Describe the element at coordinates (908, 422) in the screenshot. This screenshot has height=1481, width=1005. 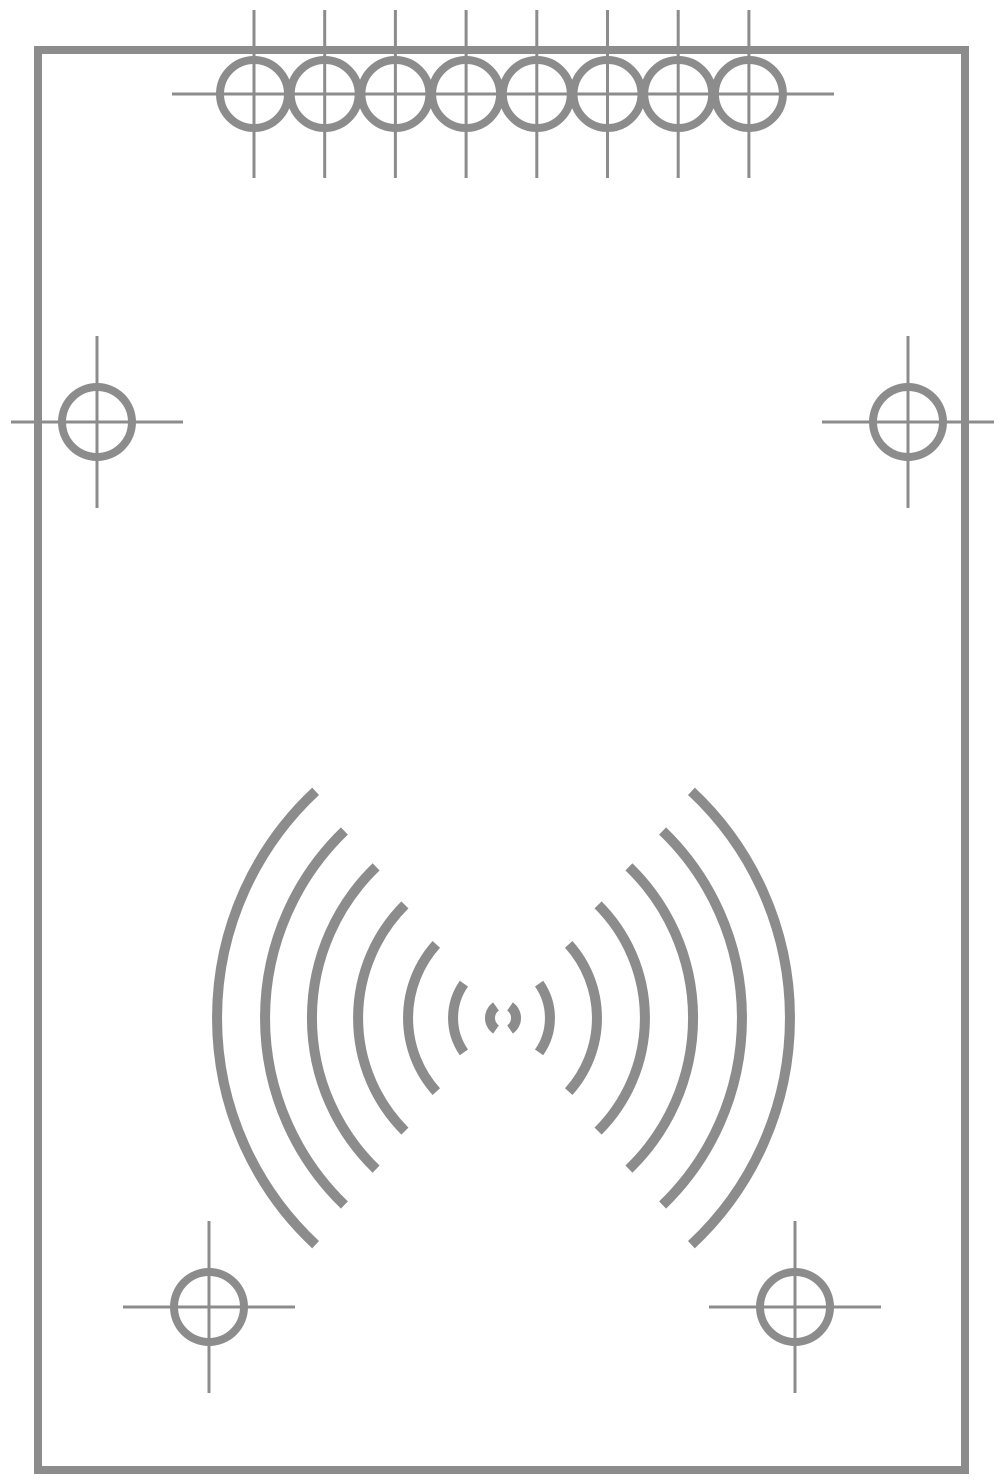
I see `mounting-hole-top-right` at that location.